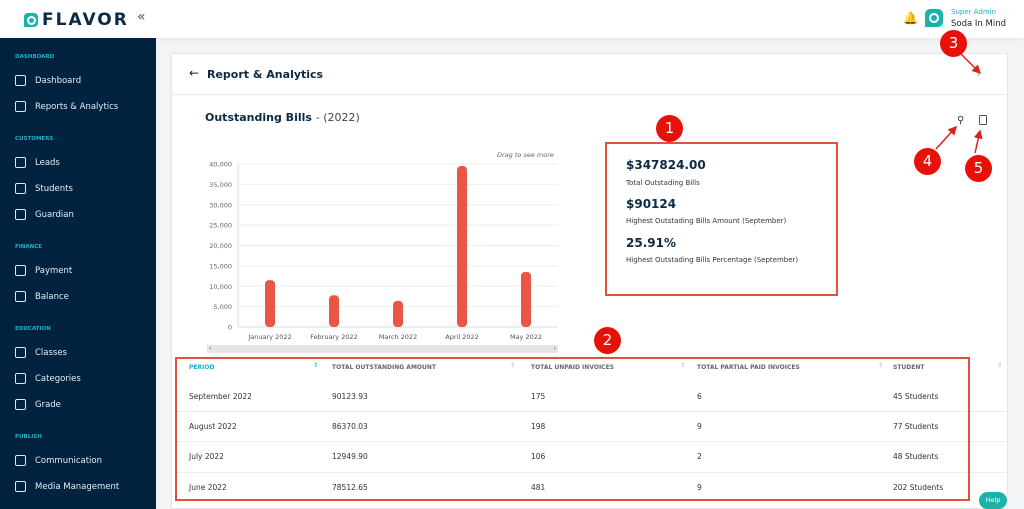 This screenshot has width=1024, height=509. Describe the element at coordinates (538, 396) in the screenshot. I see `table-cell: 175` at that location.